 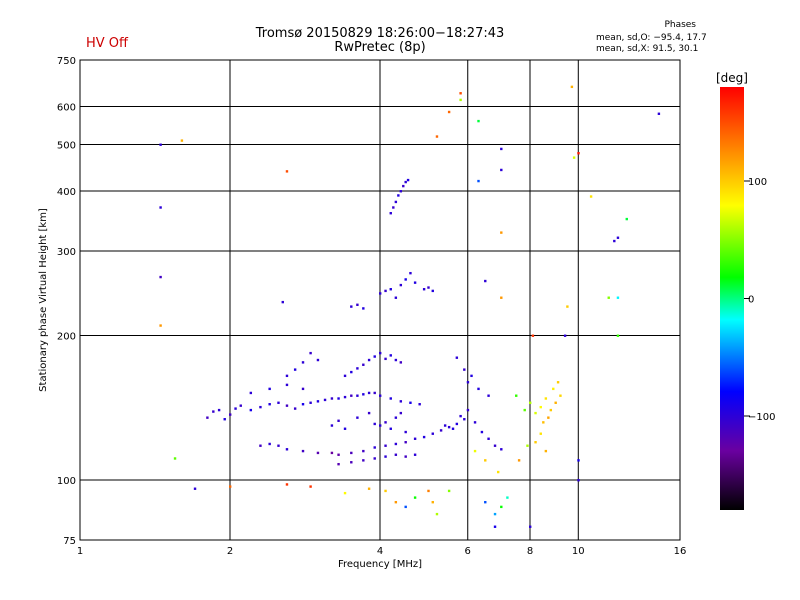 I want to click on phase-o-stats: mean, sd,O: −95.4, 17.7, so click(x=651, y=38).